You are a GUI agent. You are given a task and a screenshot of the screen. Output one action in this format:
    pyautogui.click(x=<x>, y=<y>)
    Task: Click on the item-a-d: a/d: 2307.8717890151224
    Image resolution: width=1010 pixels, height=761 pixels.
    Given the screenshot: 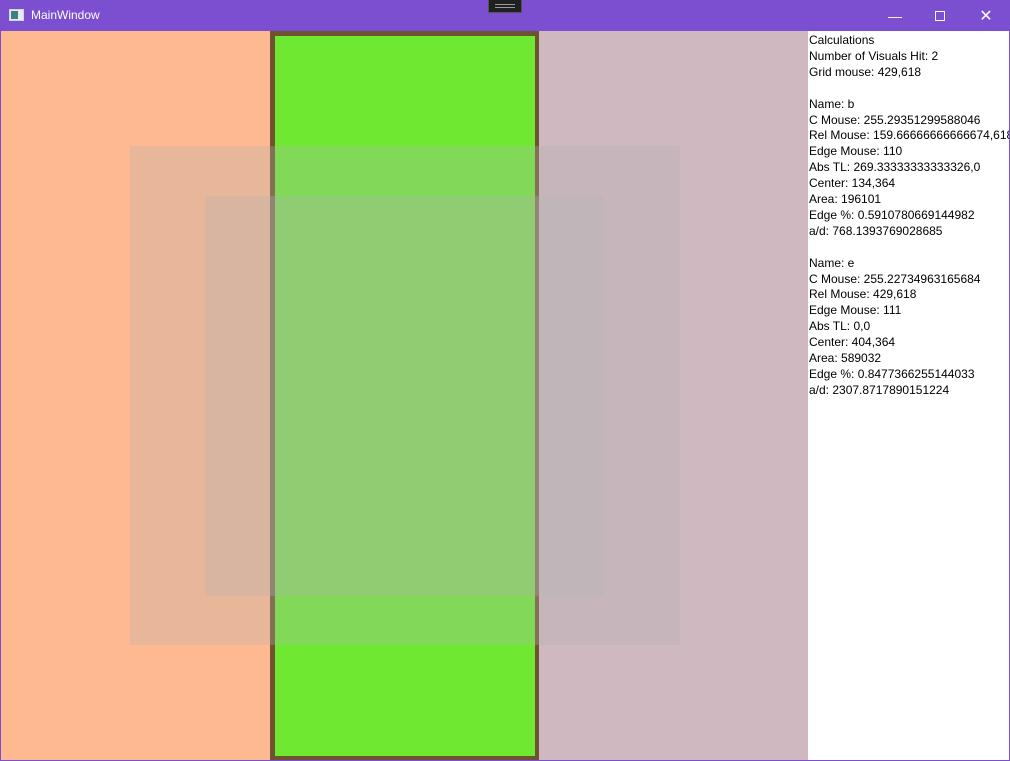 What is the action you would take?
    pyautogui.click(x=879, y=389)
    